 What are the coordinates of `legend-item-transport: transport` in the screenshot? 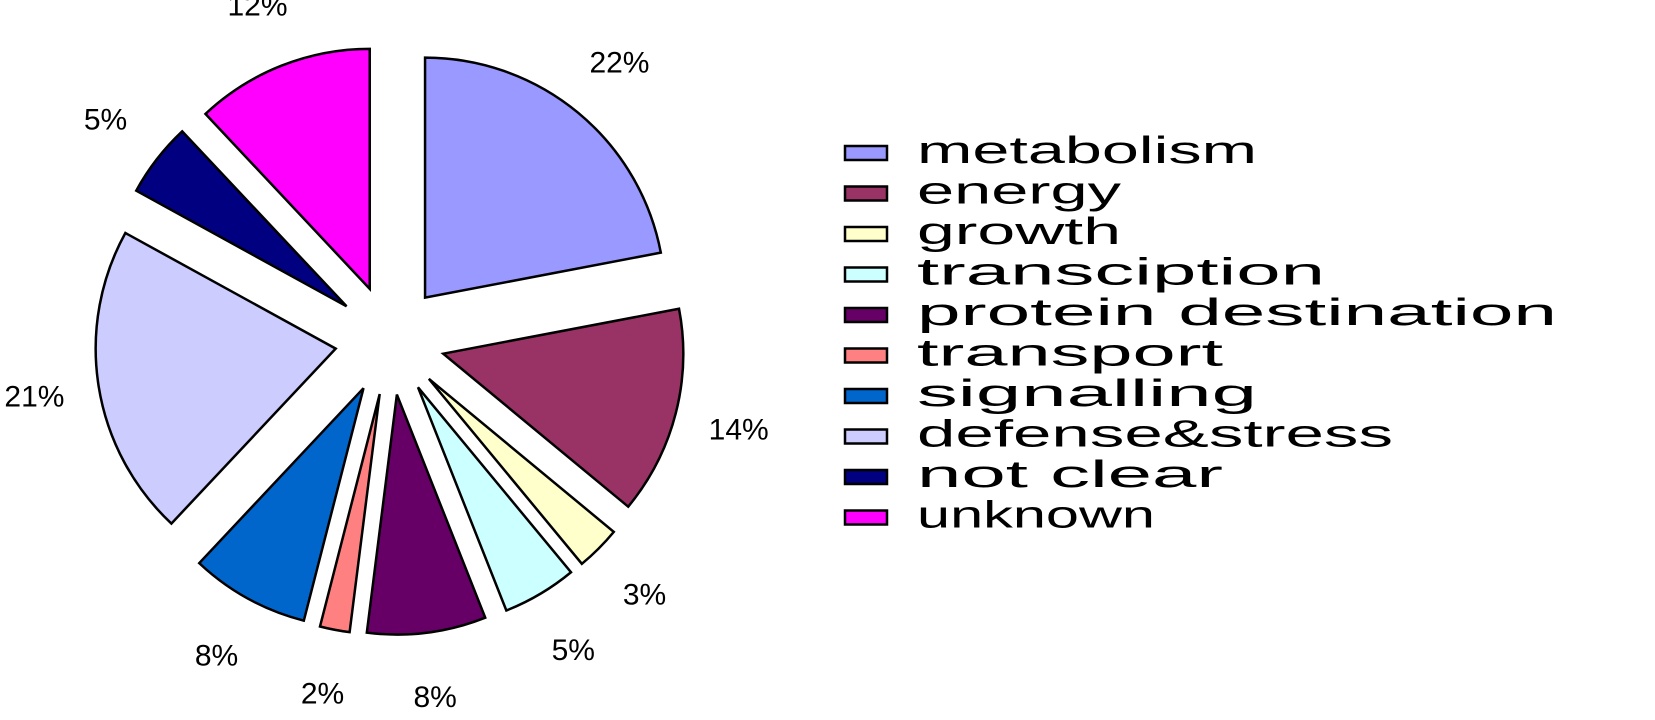 It's located at (1033, 354).